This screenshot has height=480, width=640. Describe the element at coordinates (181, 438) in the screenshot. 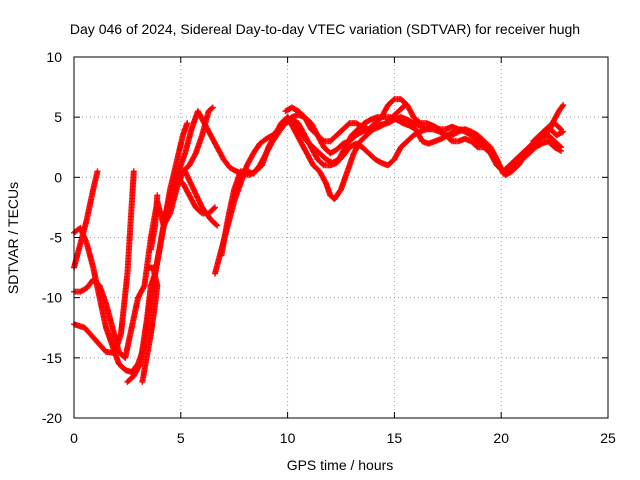

I see `x-tick-label: 5` at that location.